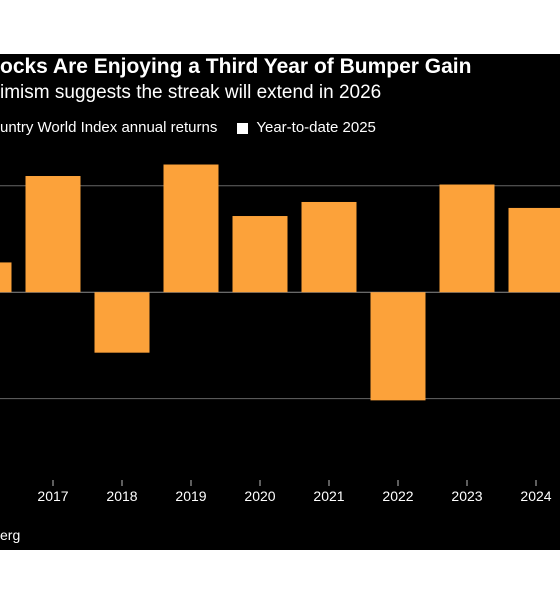  What do you see at coordinates (535, 496) in the screenshot?
I see `x-tick-label: 2024` at bounding box center [535, 496].